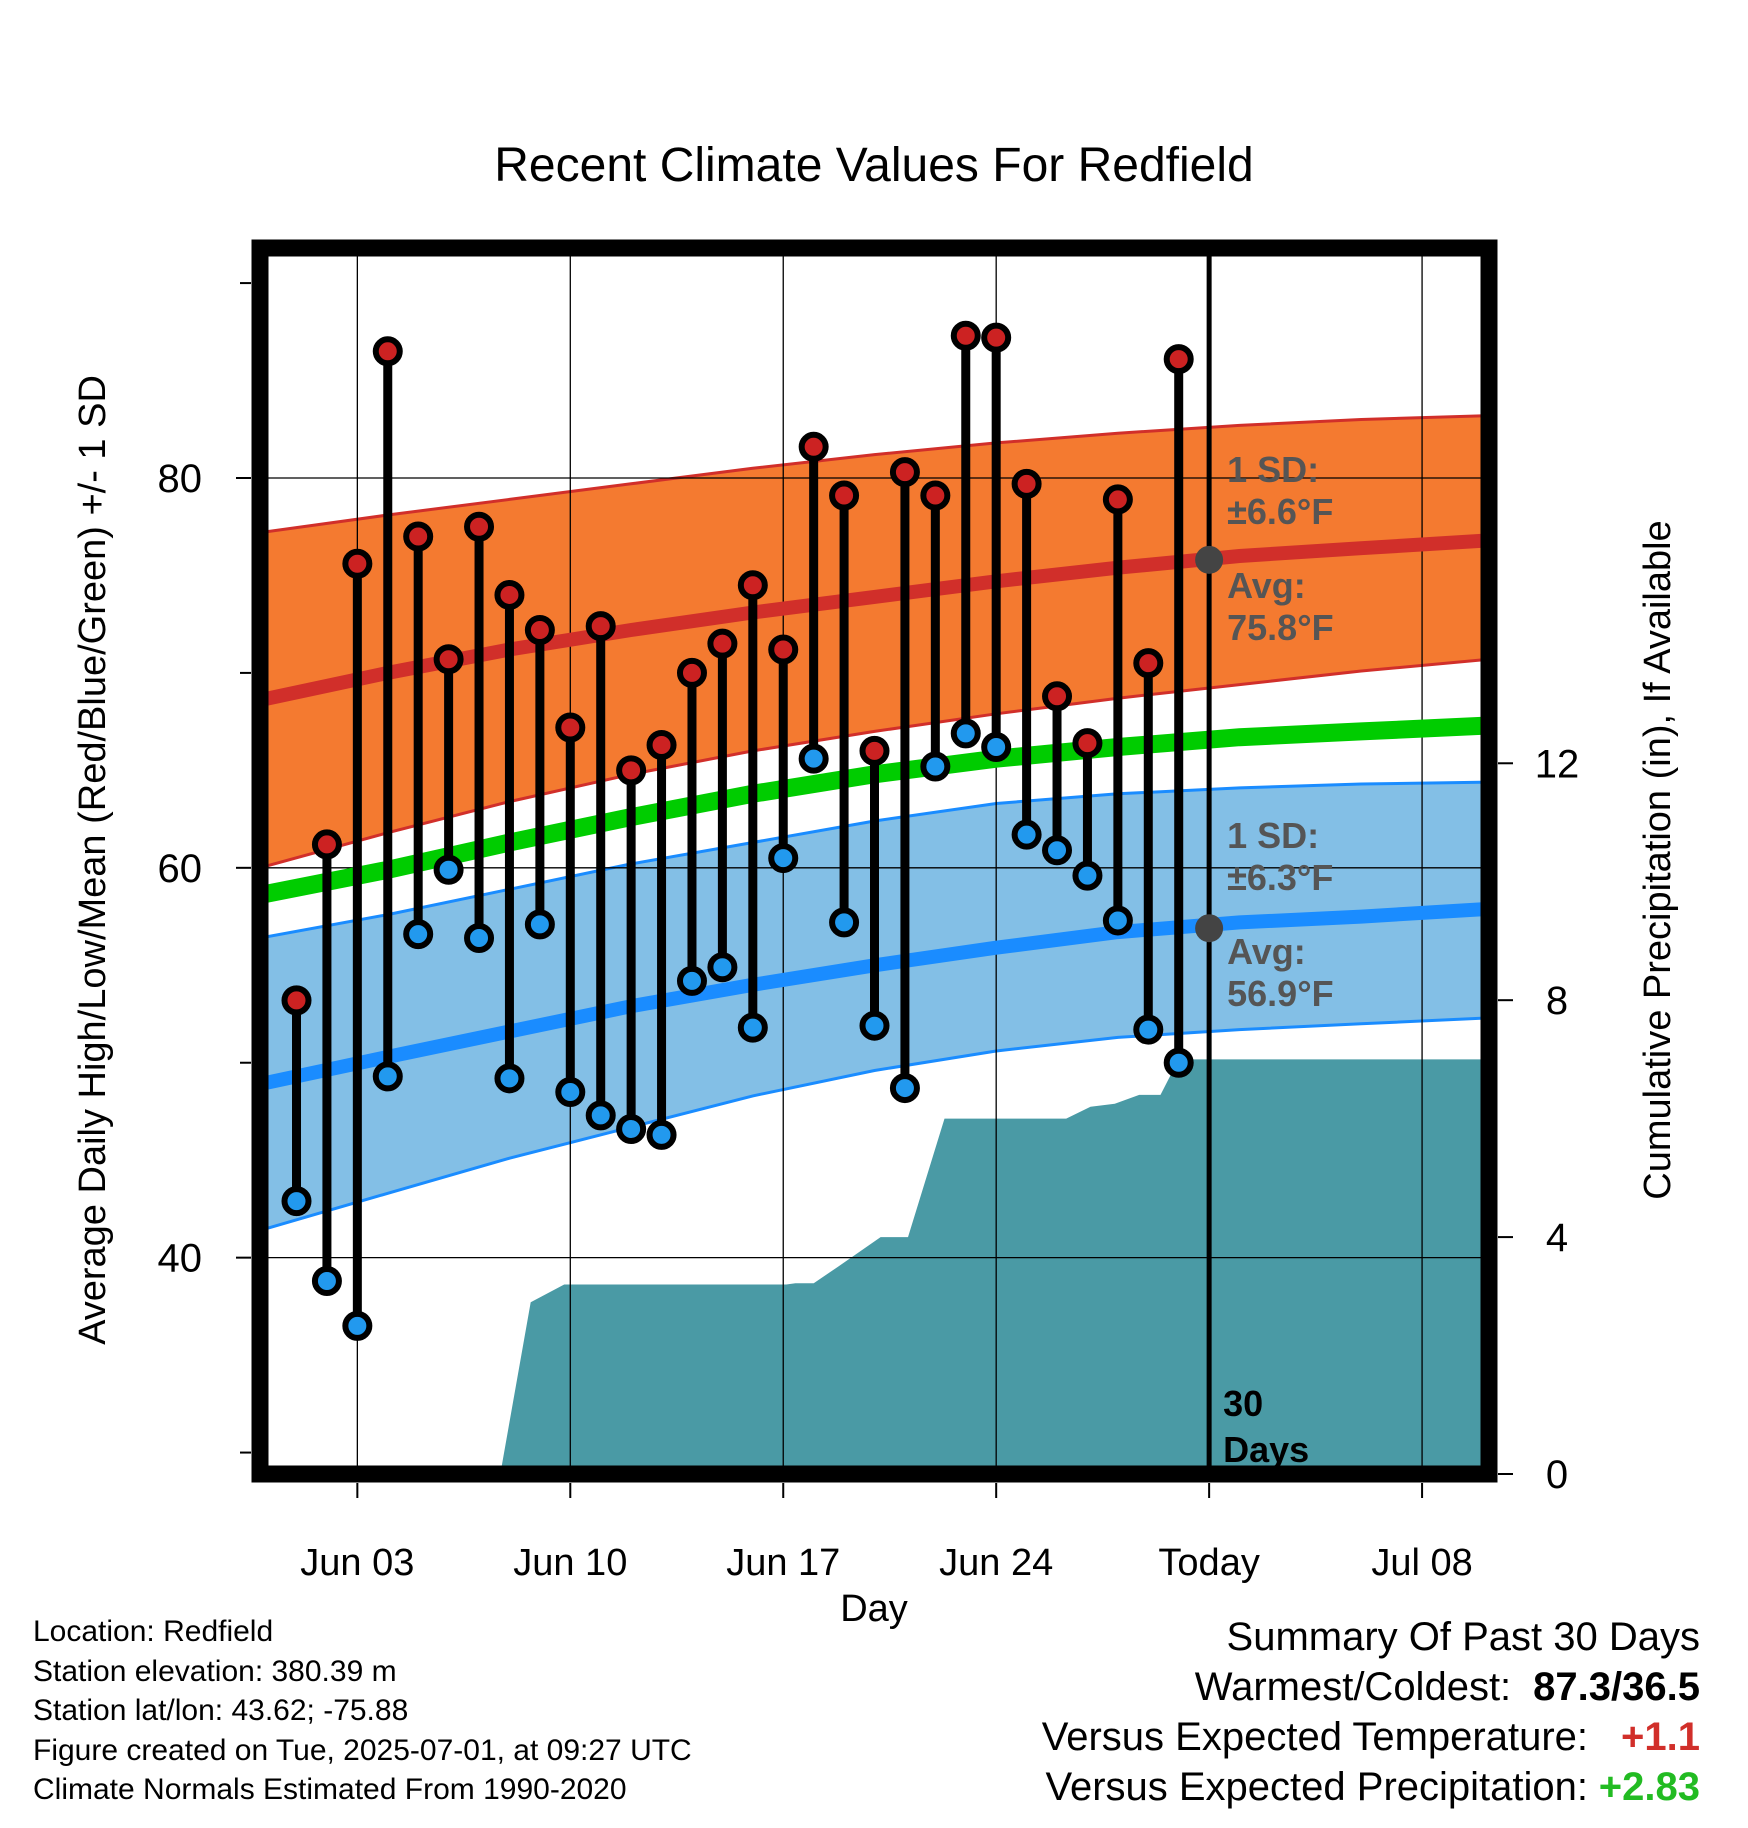 The image size is (1748, 1828). Describe the element at coordinates (1353, 1687) in the screenshot. I see `warm-cold-label: Warmest/Coldest:` at that location.